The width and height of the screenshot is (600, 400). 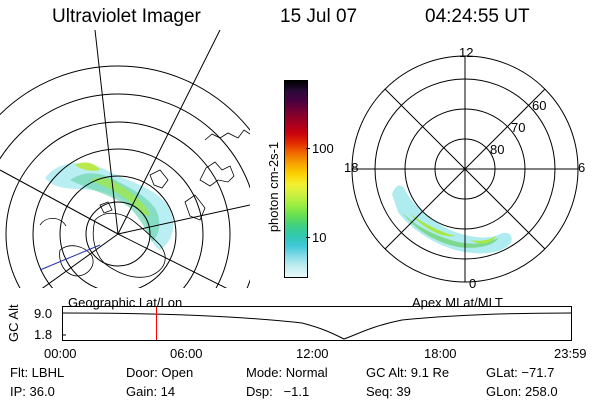 I want to click on timeline-frame, so click(x=317, y=323).